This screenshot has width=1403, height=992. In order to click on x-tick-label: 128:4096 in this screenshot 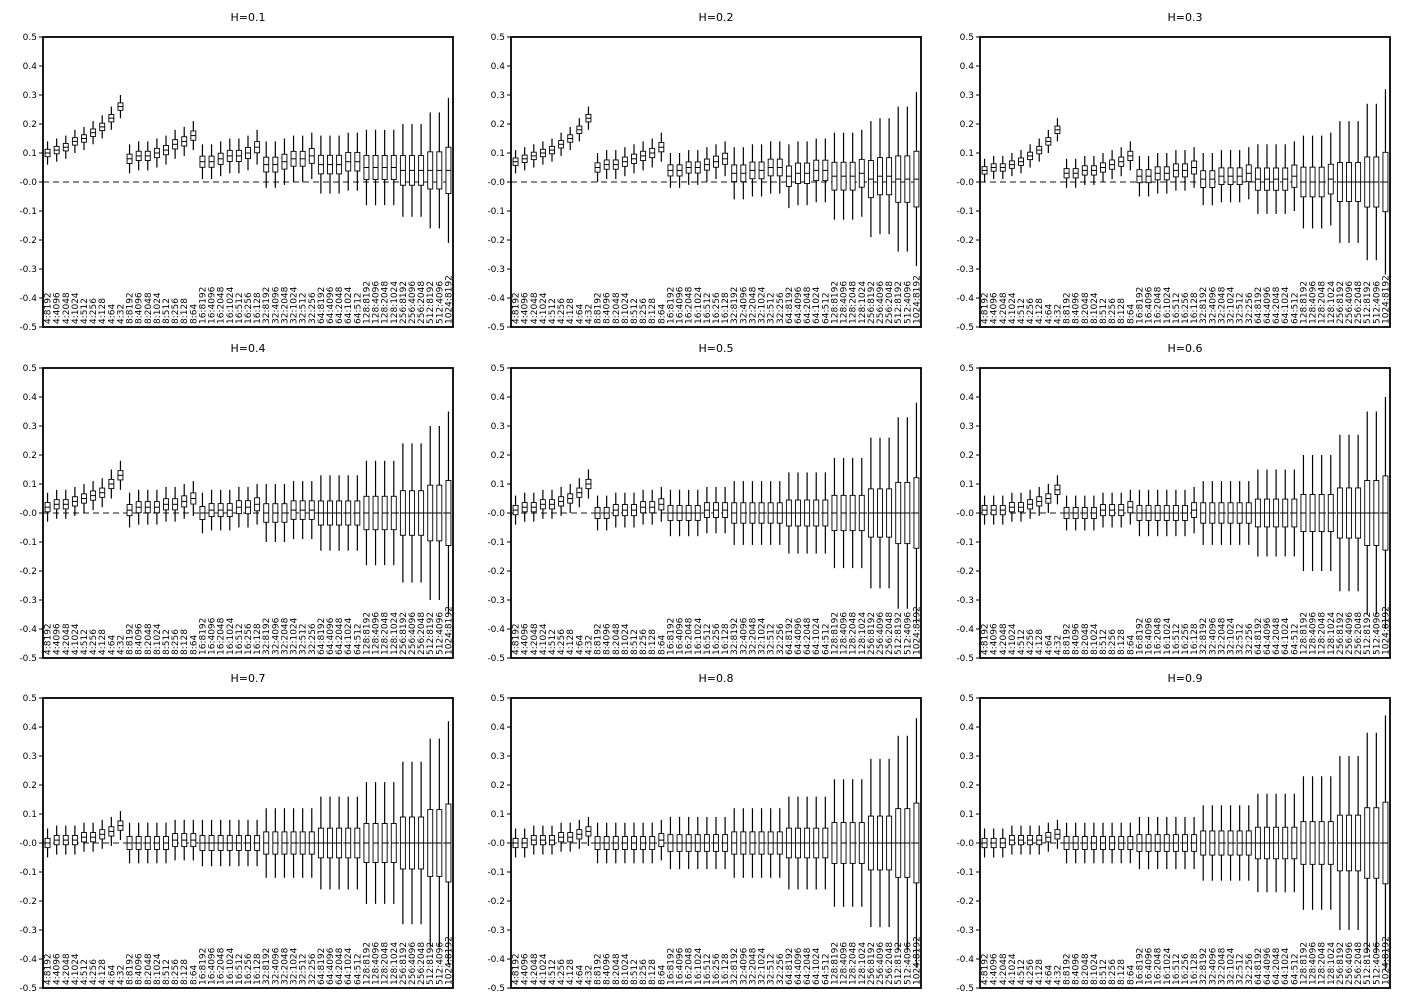, I will do `click(1314, 963)`.